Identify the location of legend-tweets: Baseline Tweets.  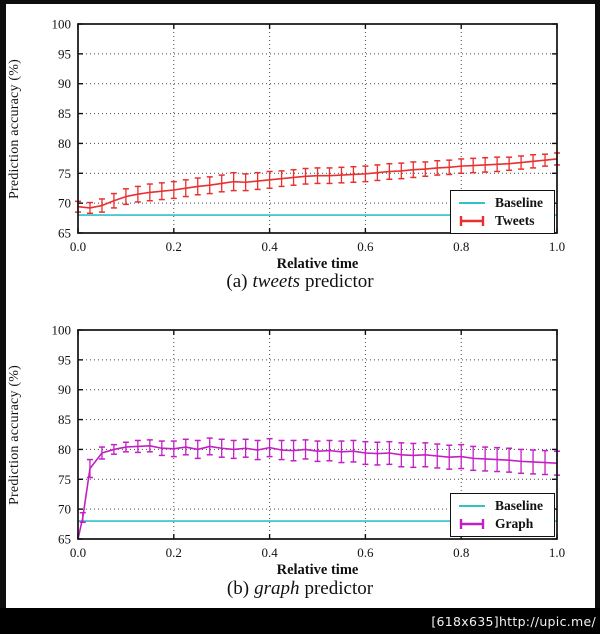
(502, 212).